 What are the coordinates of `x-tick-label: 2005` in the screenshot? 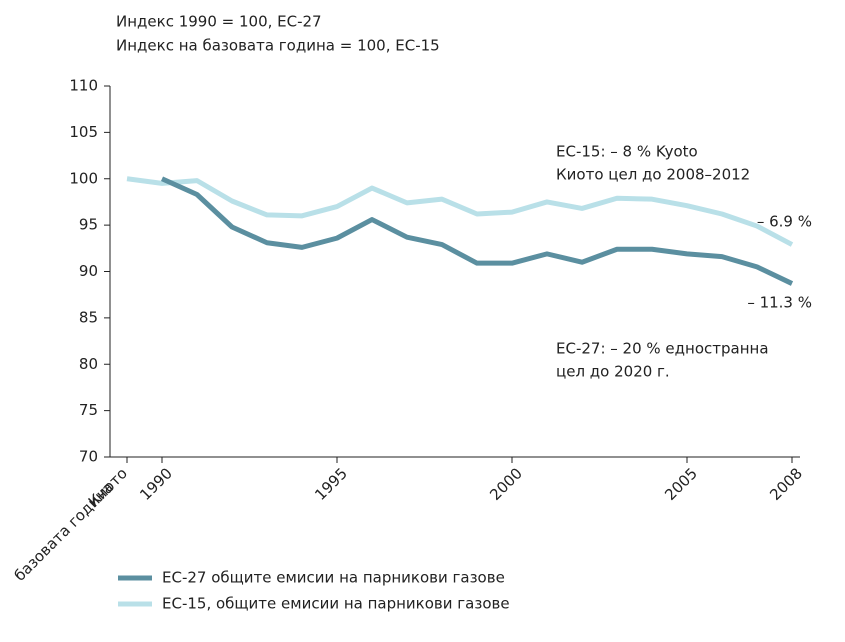 It's located at (681, 484).